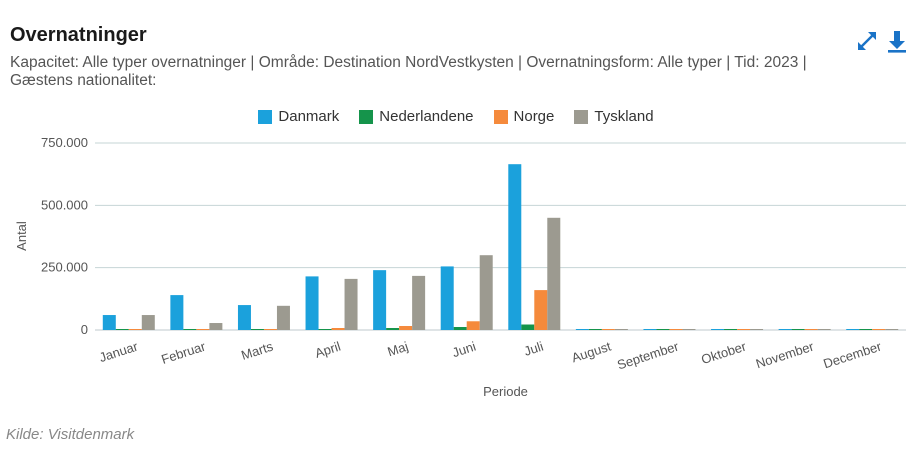 This screenshot has height=458, width=912. I want to click on y-tick-label: 250.000, so click(64, 267).